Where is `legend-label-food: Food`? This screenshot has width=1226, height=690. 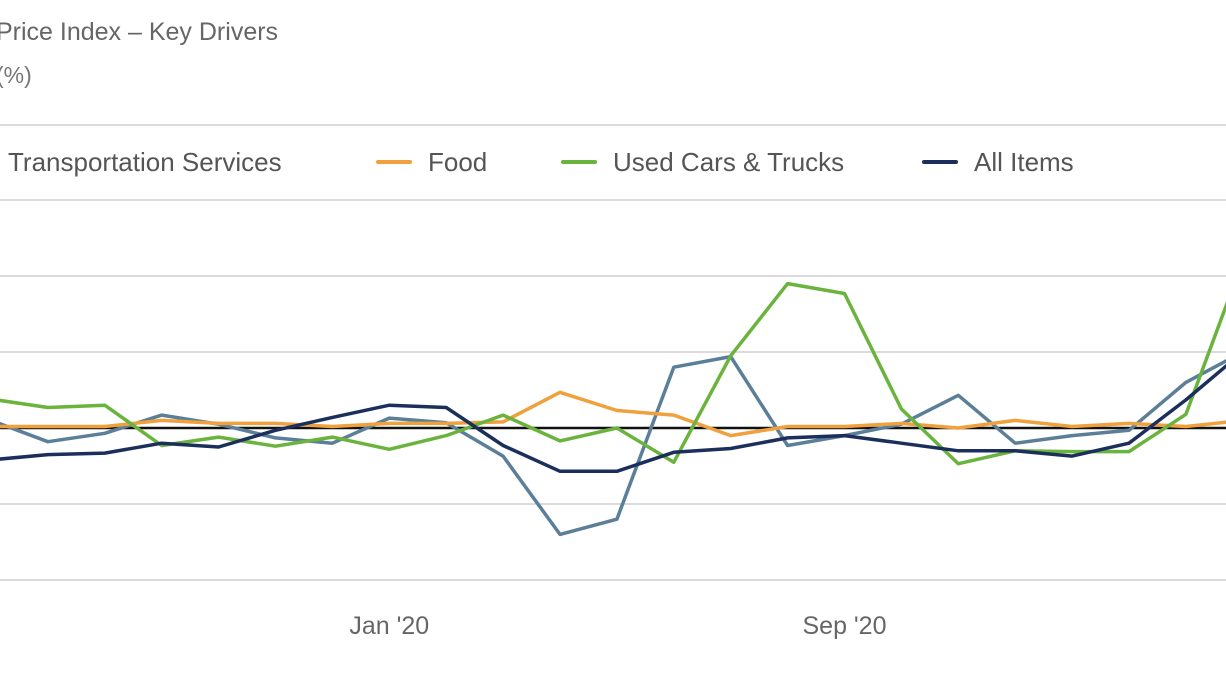 legend-label-food: Food is located at coordinates (458, 161).